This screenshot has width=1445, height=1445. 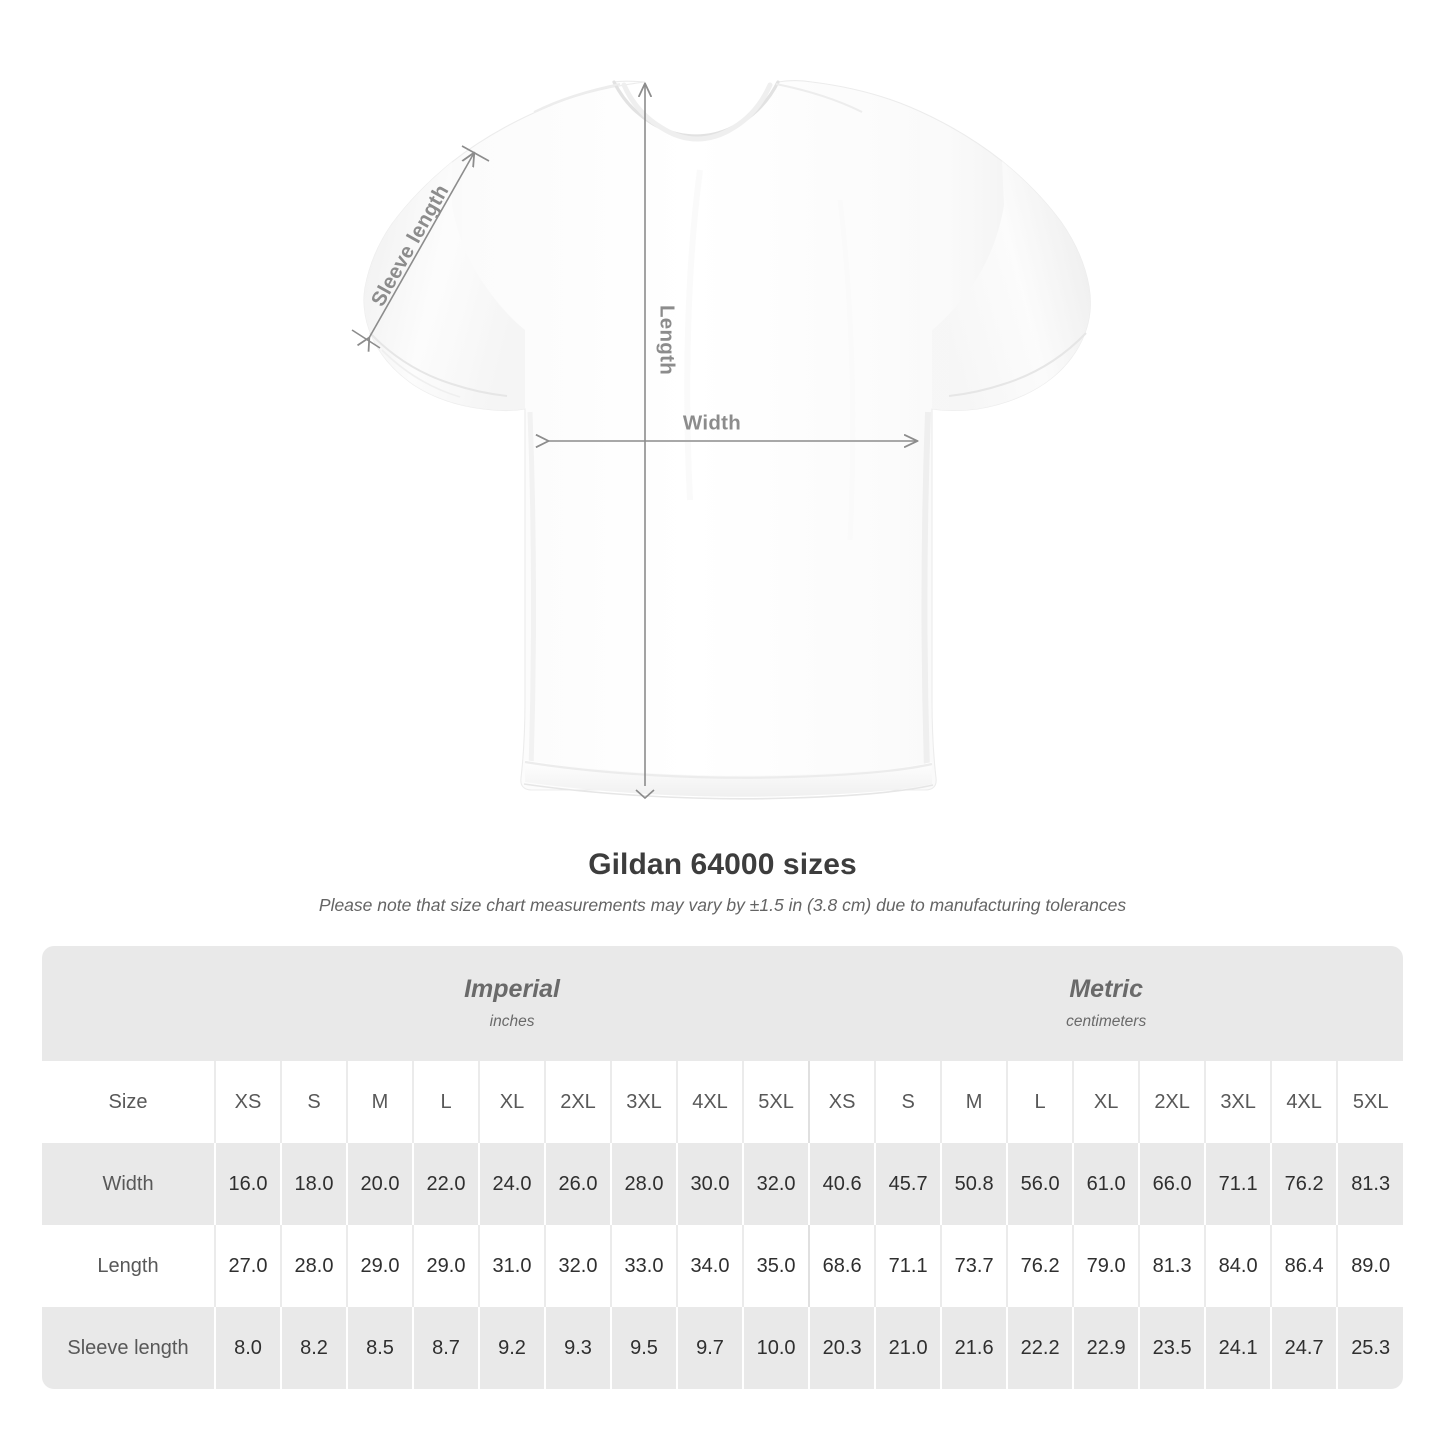 What do you see at coordinates (974, 1266) in the screenshot?
I see `measurement-cell: 73.7` at bounding box center [974, 1266].